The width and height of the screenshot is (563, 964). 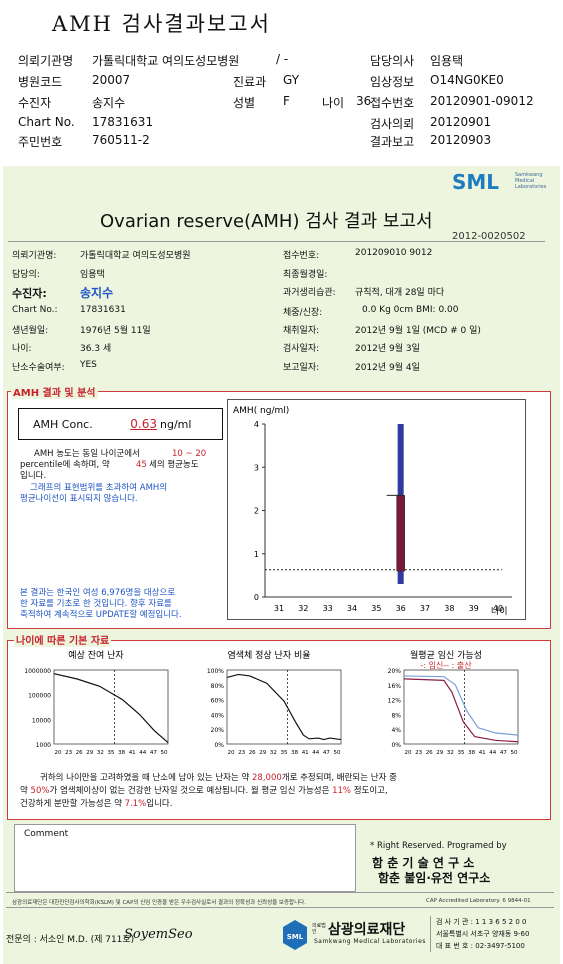 What do you see at coordinates (396, 715) in the screenshot?
I see `mini-y-tick-label: 8%` at bounding box center [396, 715].